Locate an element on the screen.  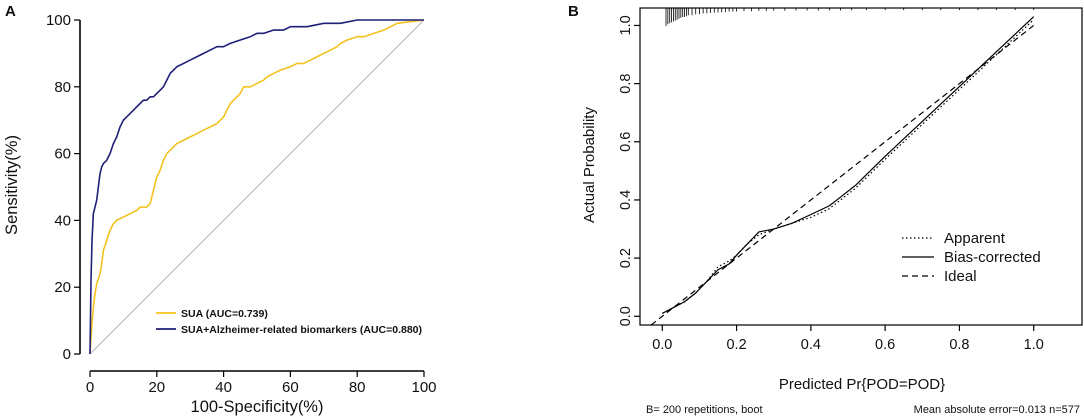
panel-b-xtick-label: 0.0 is located at coordinates (662, 345).